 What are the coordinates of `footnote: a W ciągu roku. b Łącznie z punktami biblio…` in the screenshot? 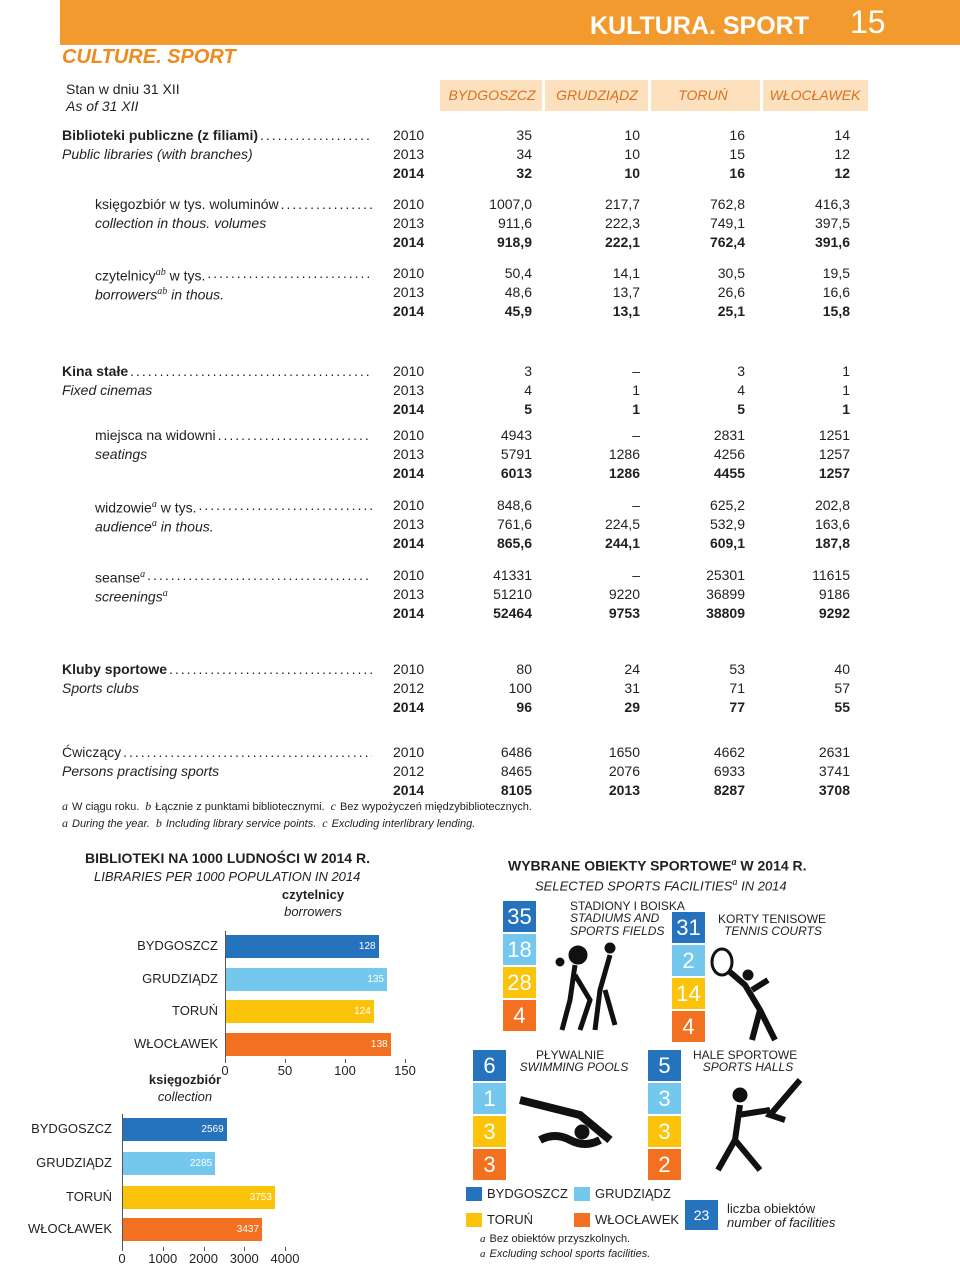 It's located at (300, 806).